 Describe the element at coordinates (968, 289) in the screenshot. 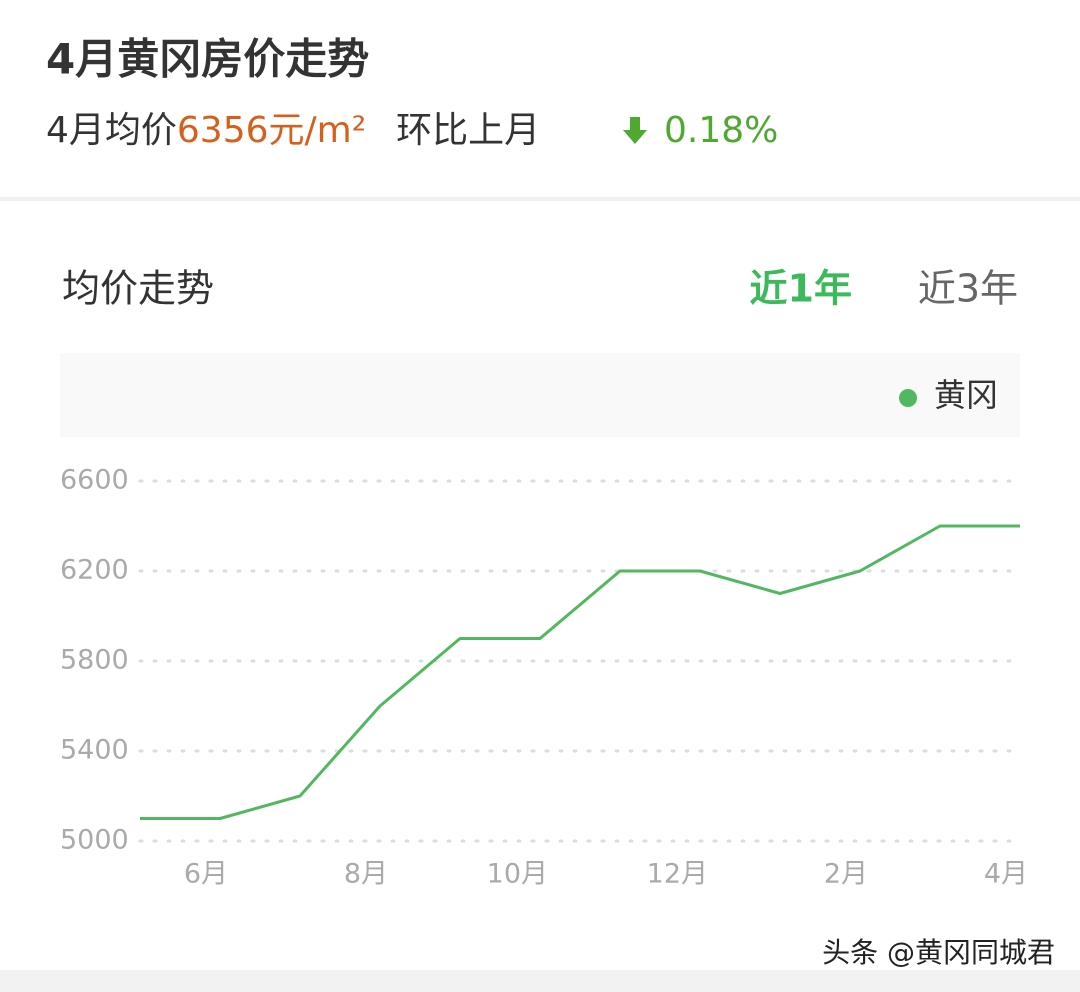

I see `tab: 近3年` at that location.